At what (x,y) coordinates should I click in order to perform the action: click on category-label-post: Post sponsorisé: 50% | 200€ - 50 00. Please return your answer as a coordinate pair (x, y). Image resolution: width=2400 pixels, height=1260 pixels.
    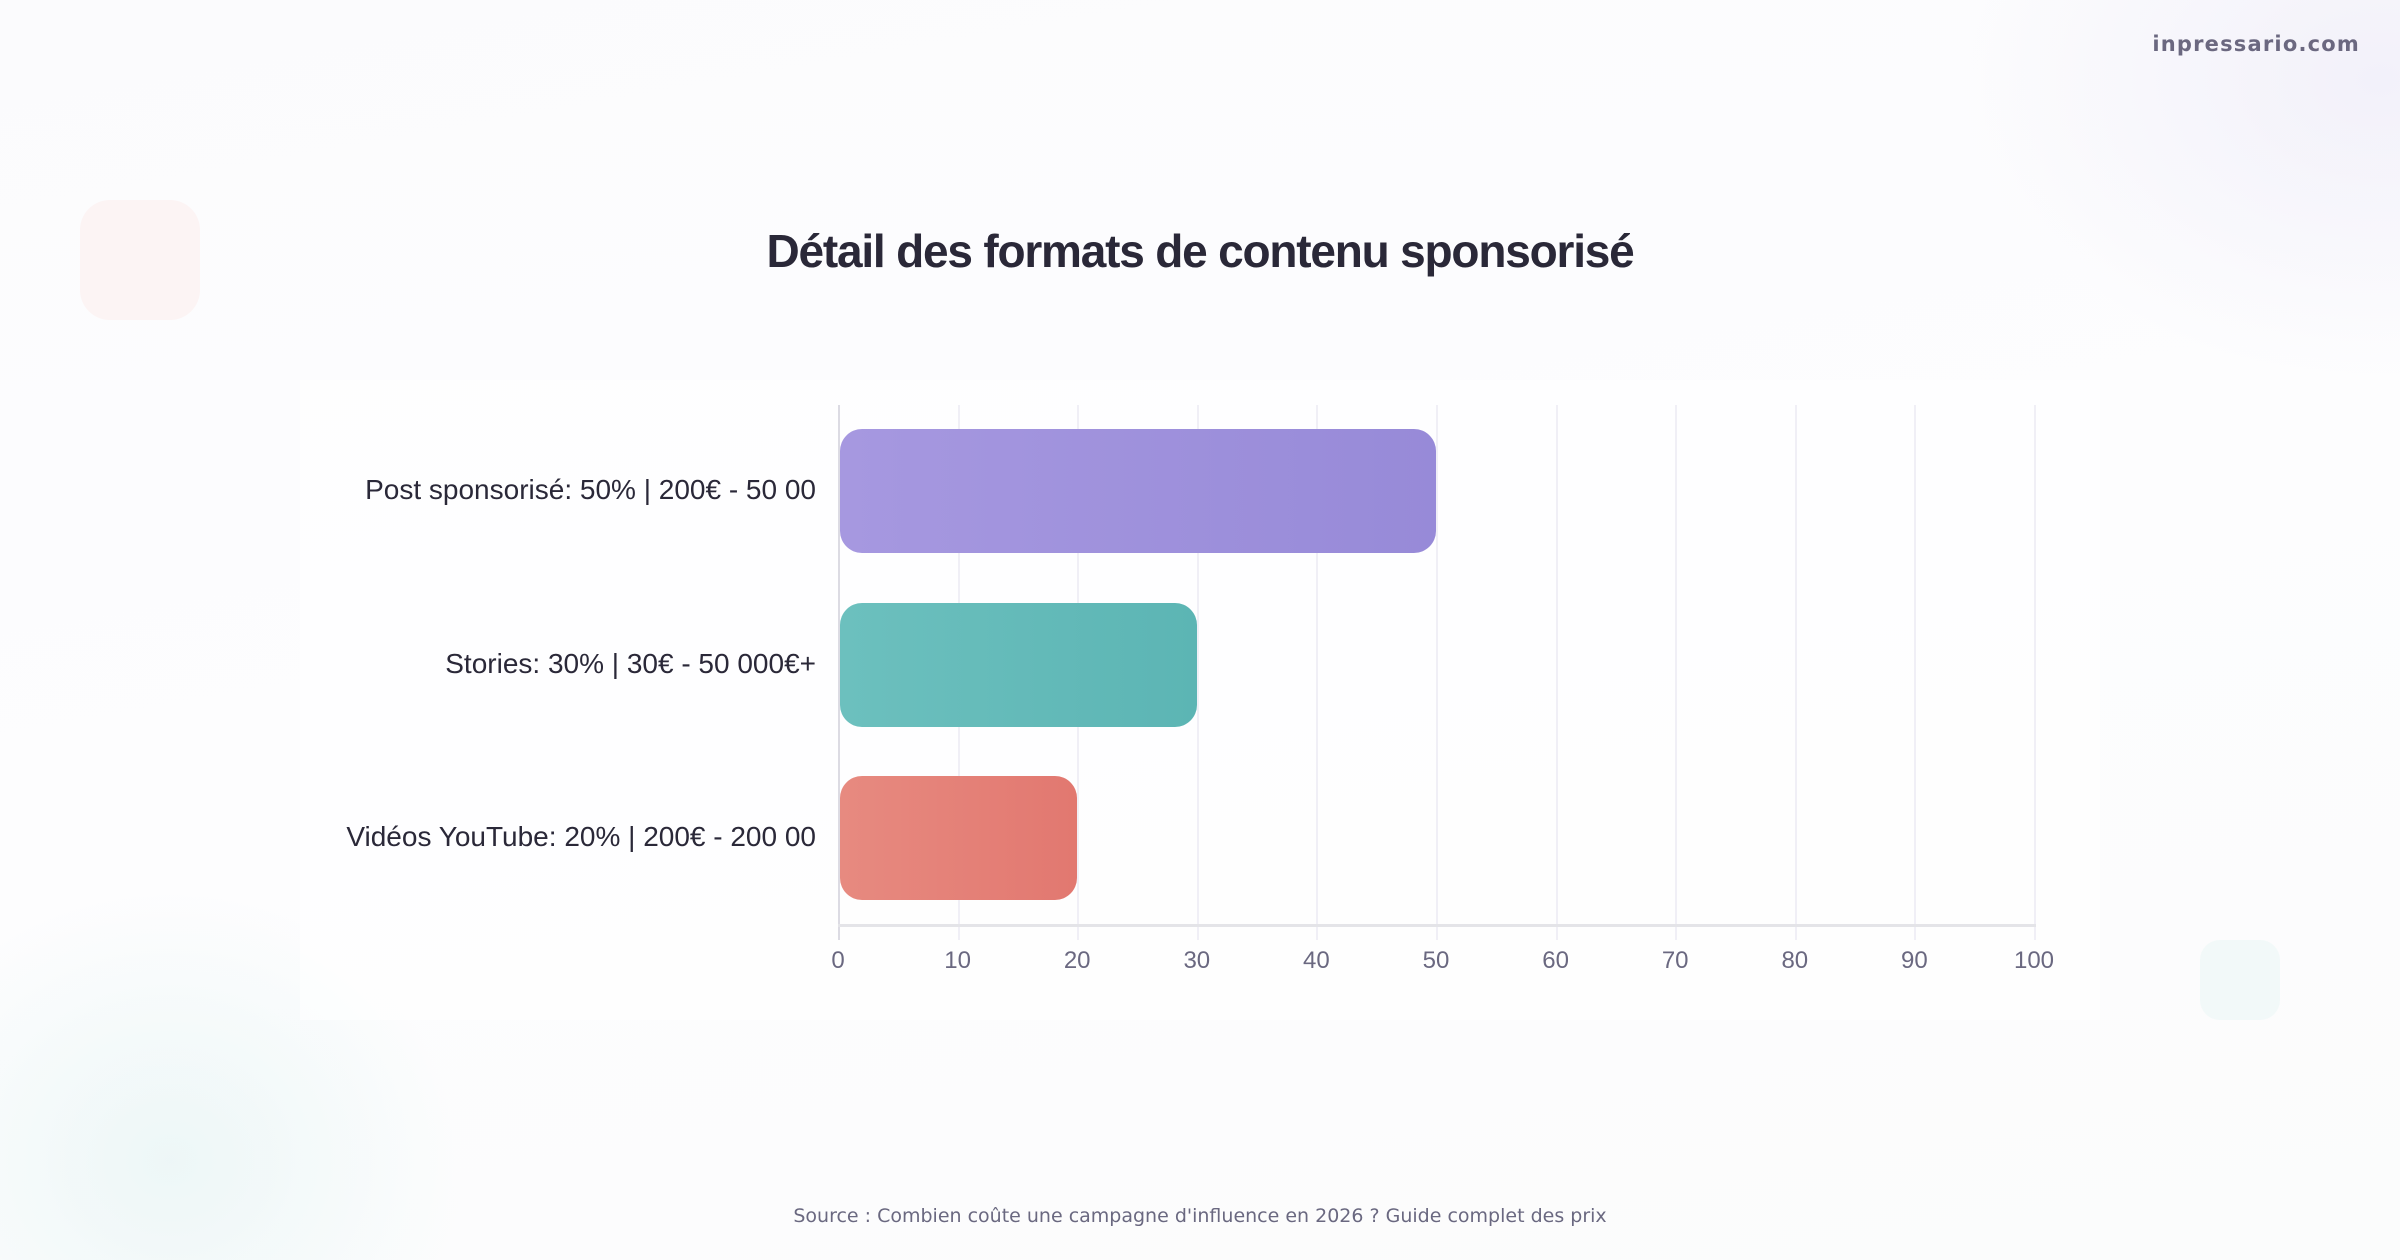
    Looking at the image, I should click on (590, 489).